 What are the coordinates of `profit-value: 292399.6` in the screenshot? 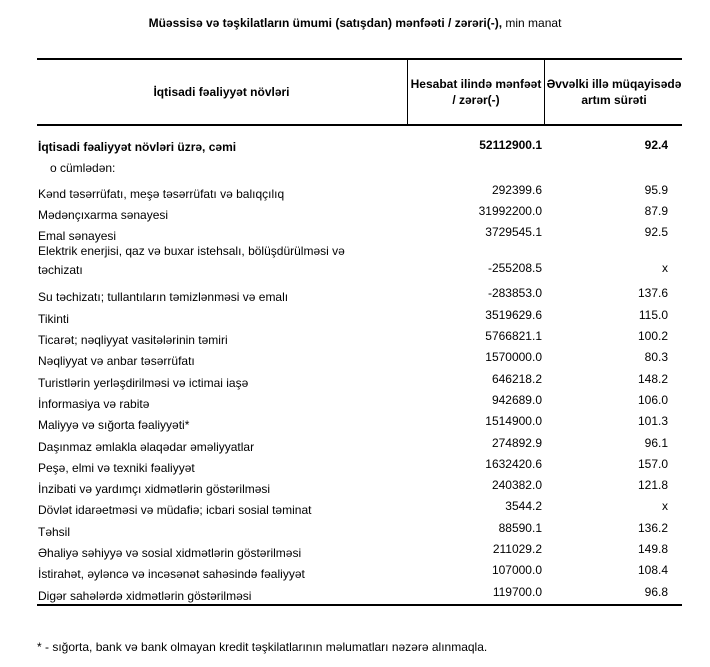 It's located at (516, 189).